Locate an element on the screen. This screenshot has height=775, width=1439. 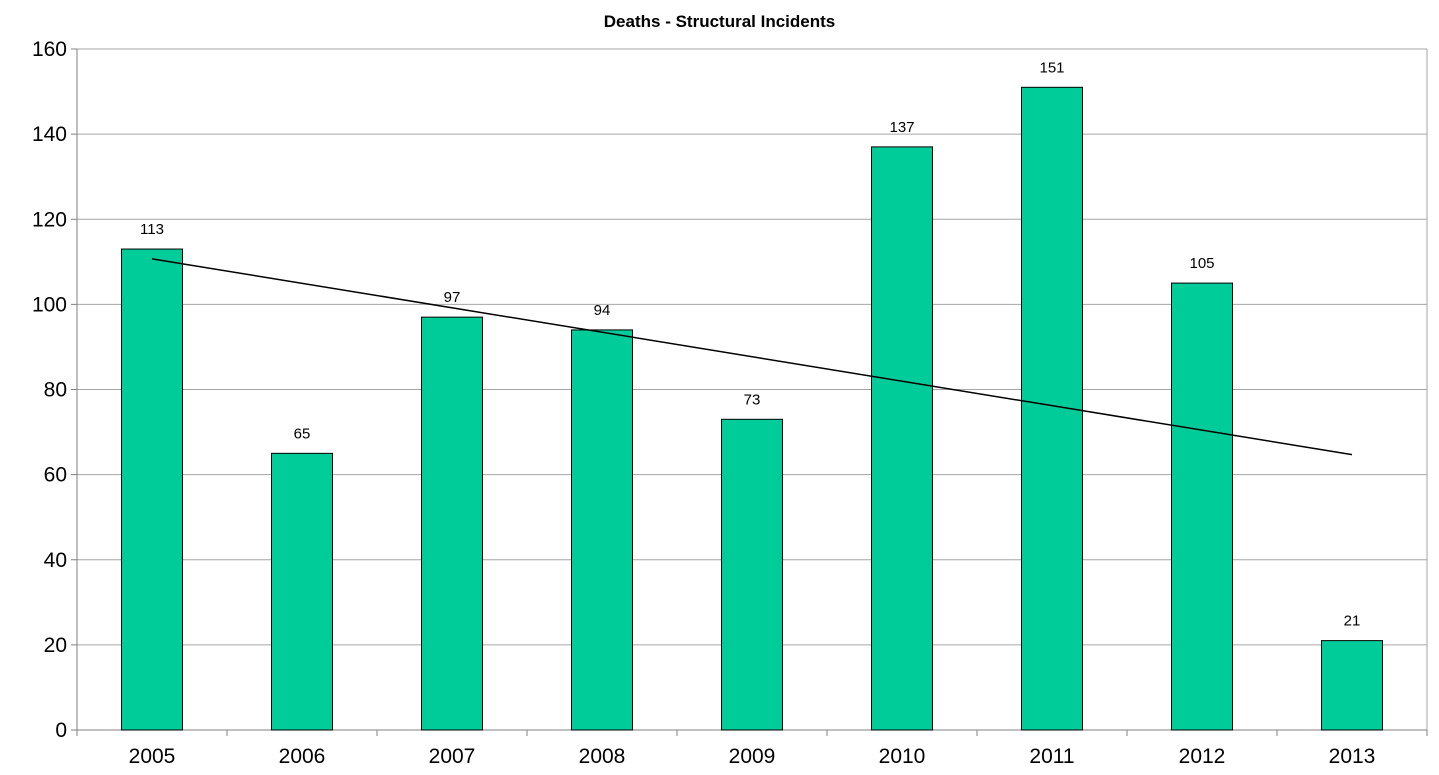
x-tick-label: 2013 is located at coordinates (1352, 756).